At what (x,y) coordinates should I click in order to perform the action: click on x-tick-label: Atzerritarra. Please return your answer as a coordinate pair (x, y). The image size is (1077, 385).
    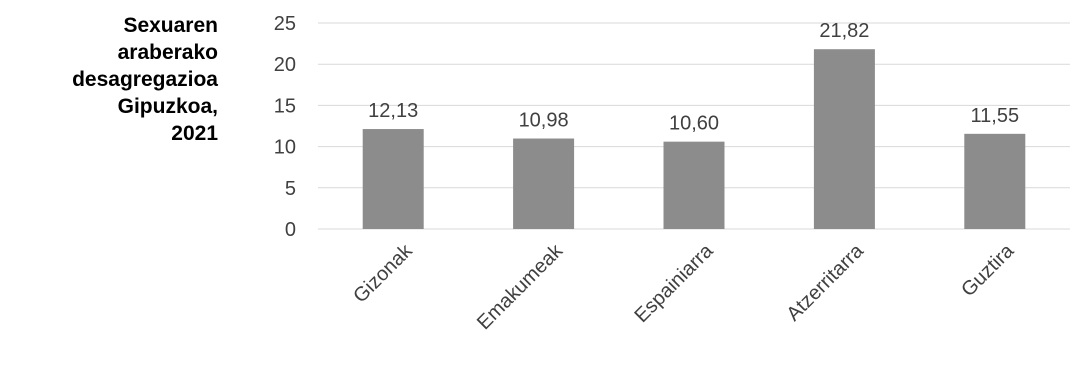
    Looking at the image, I should click on (825, 282).